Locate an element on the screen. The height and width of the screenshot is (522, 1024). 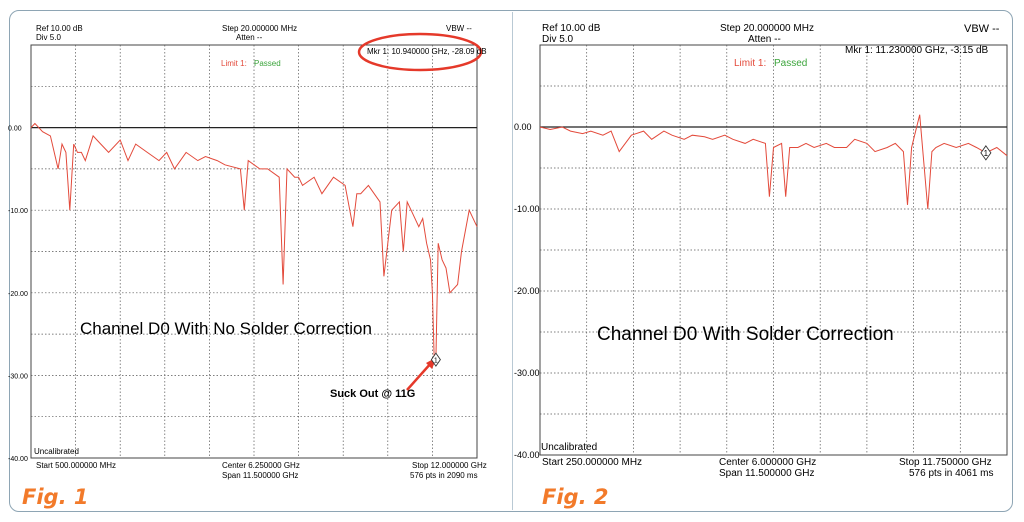
marker-highlight-ellipse is located at coordinates (420, 52).